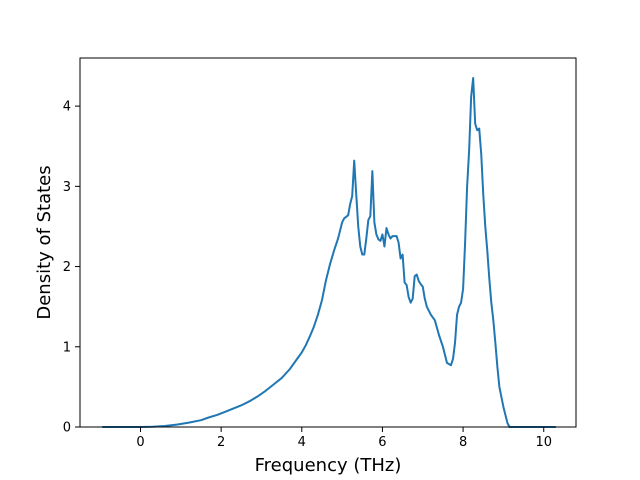 The image size is (640, 480). What do you see at coordinates (67, 187) in the screenshot?
I see `y-tick-label: 3` at bounding box center [67, 187].